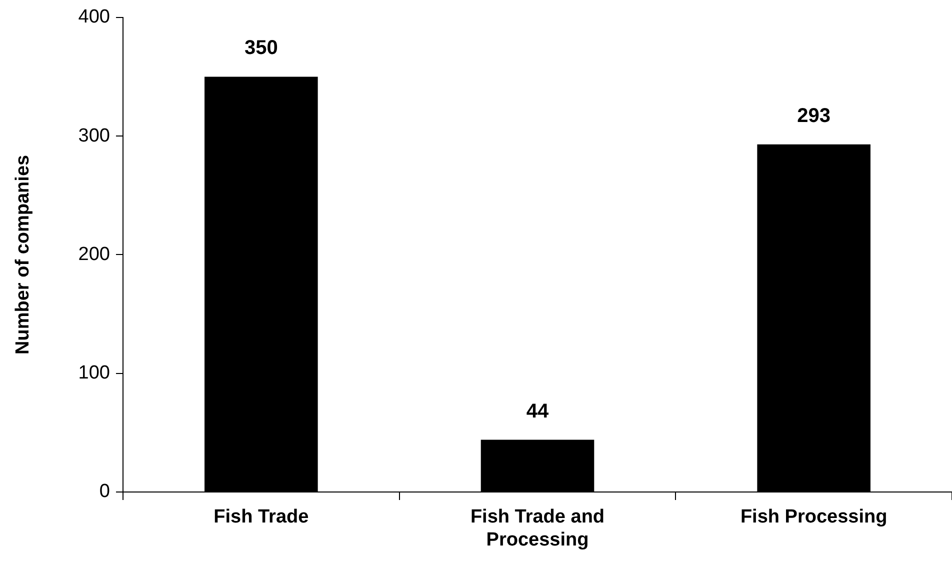 This screenshot has width=952, height=579. Describe the element at coordinates (23, 254) in the screenshot. I see `y-axis-title: Number of companies` at that location.